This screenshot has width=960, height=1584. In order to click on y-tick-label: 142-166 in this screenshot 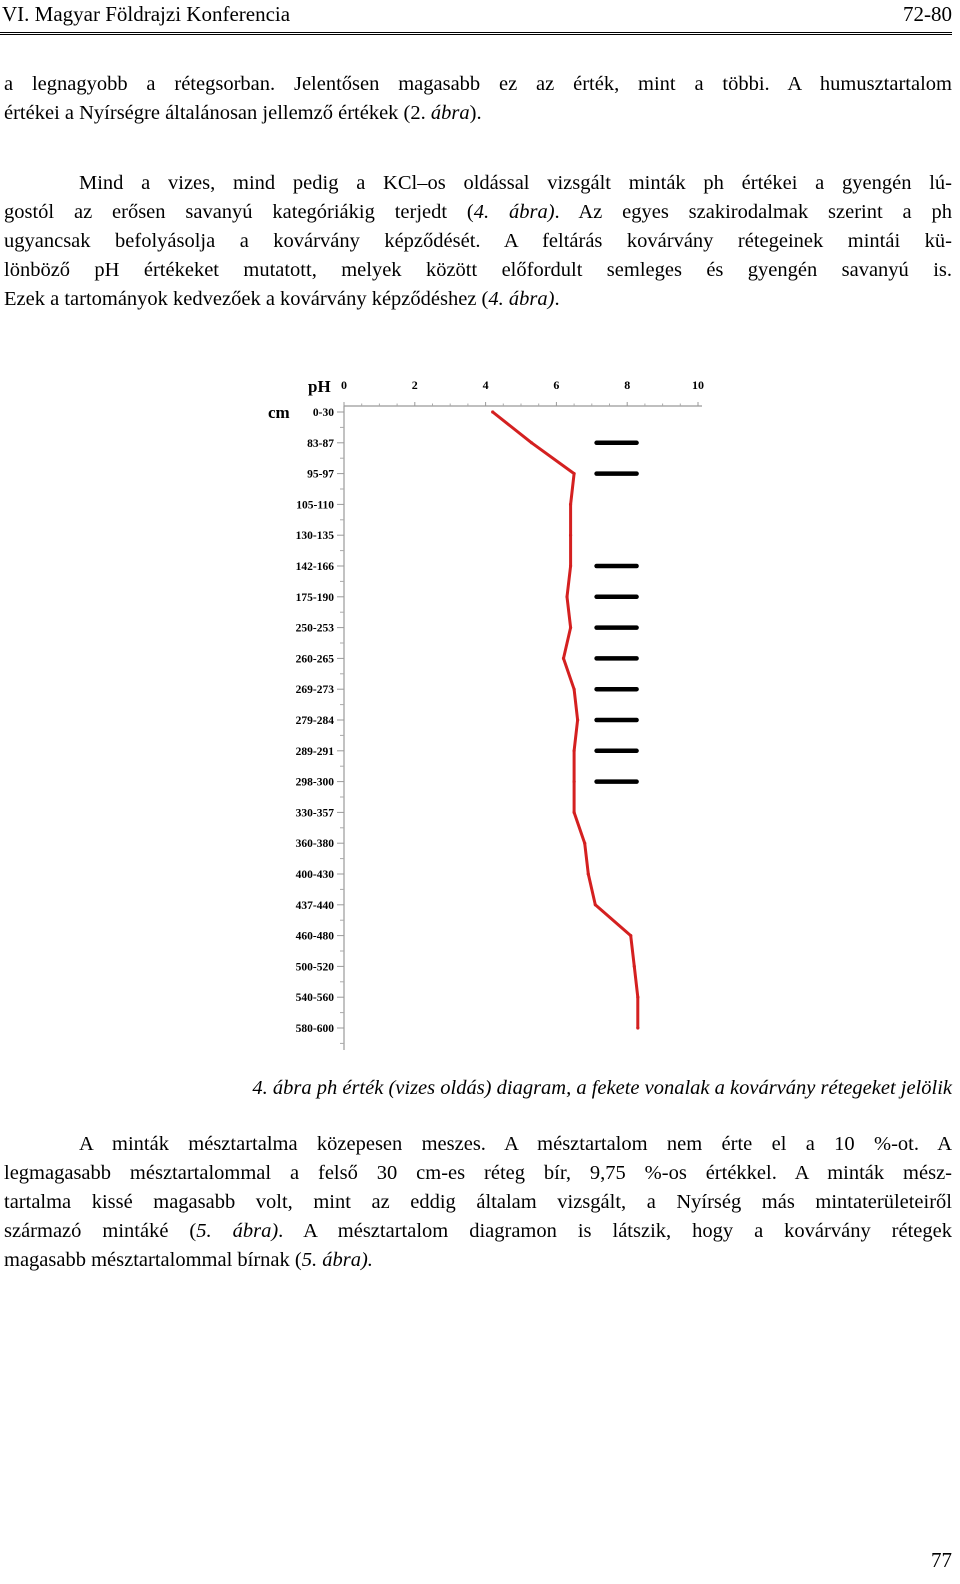, I will do `click(315, 567)`.